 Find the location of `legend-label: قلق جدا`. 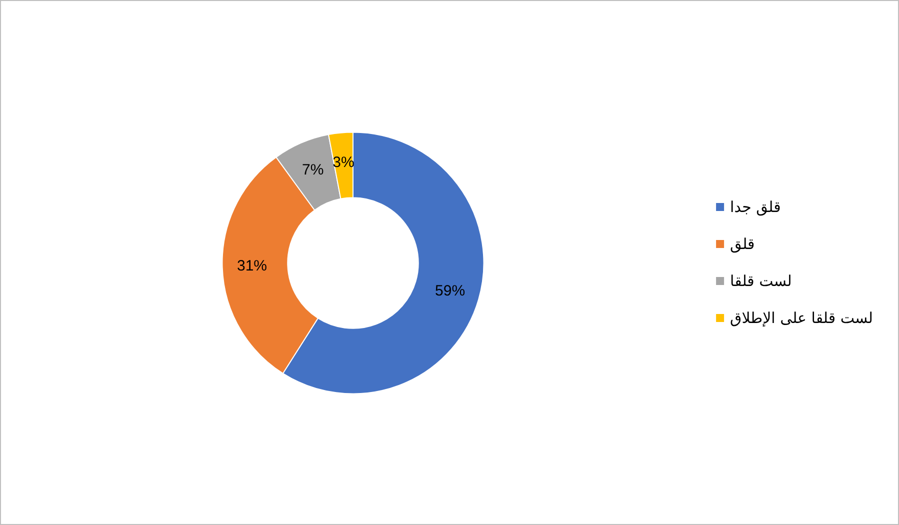

legend-label: قلق جدا is located at coordinates (755, 207).